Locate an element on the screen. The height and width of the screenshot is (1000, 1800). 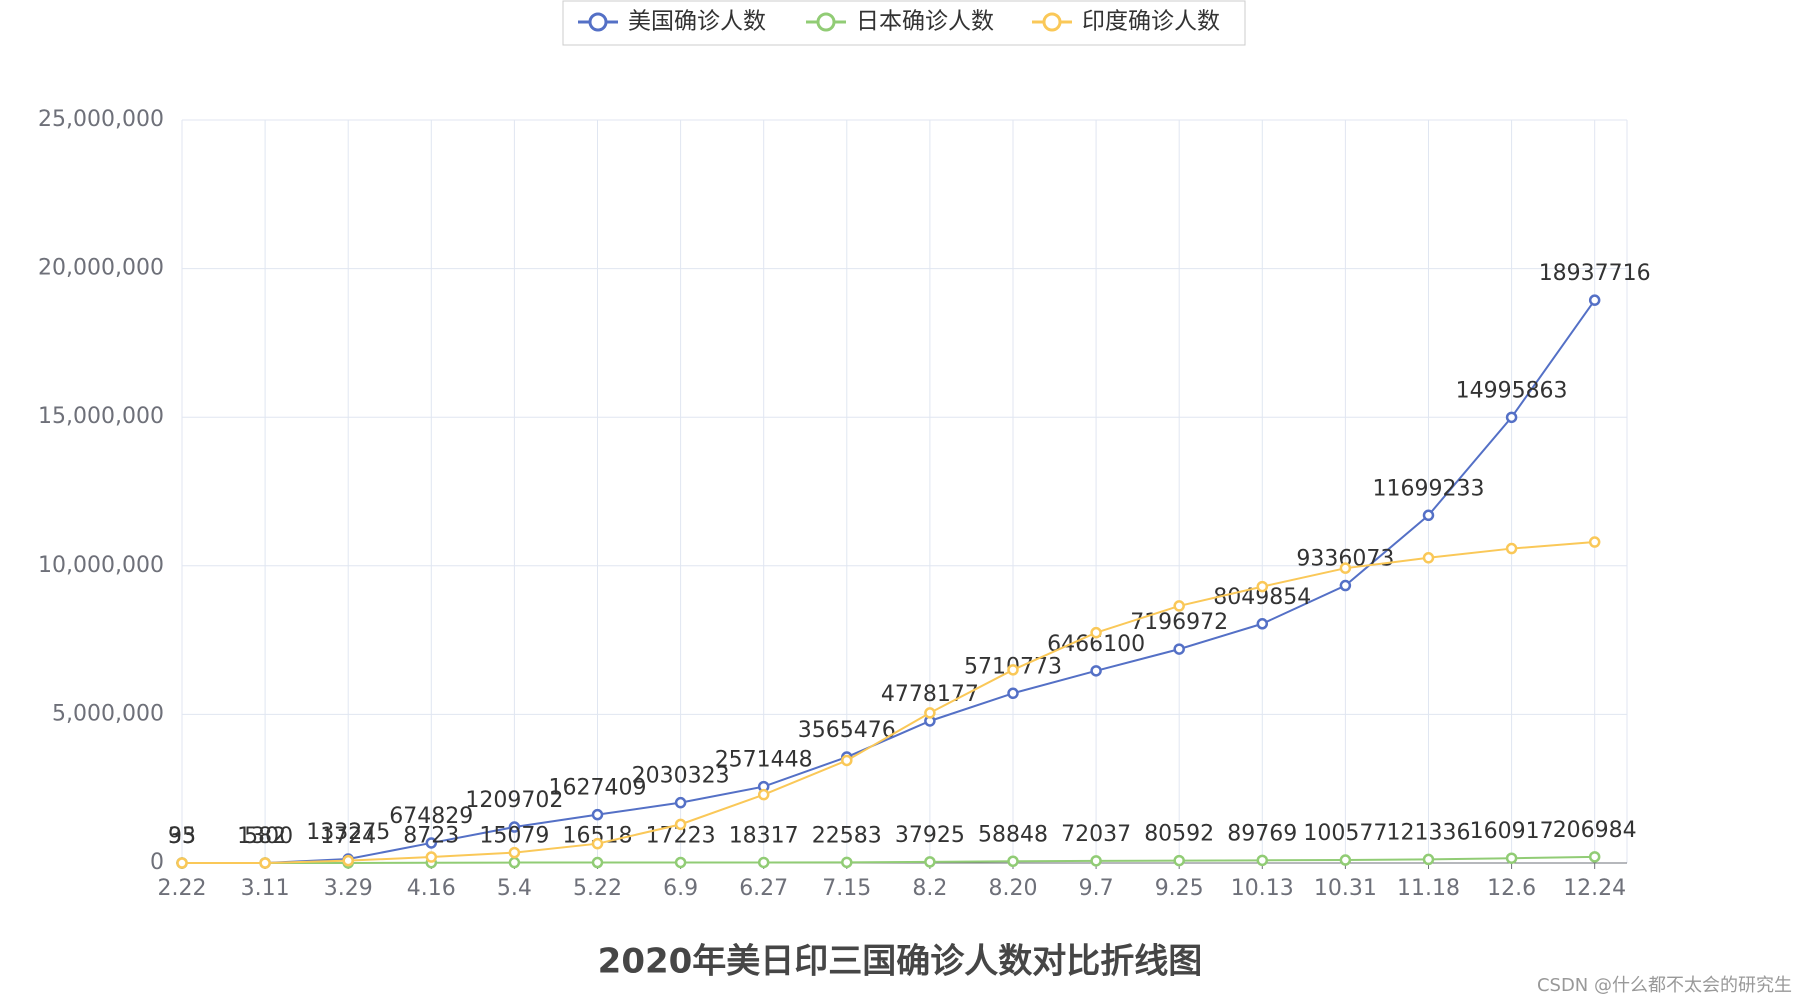
x-tick-label: 9.25 is located at coordinates (1179, 888).